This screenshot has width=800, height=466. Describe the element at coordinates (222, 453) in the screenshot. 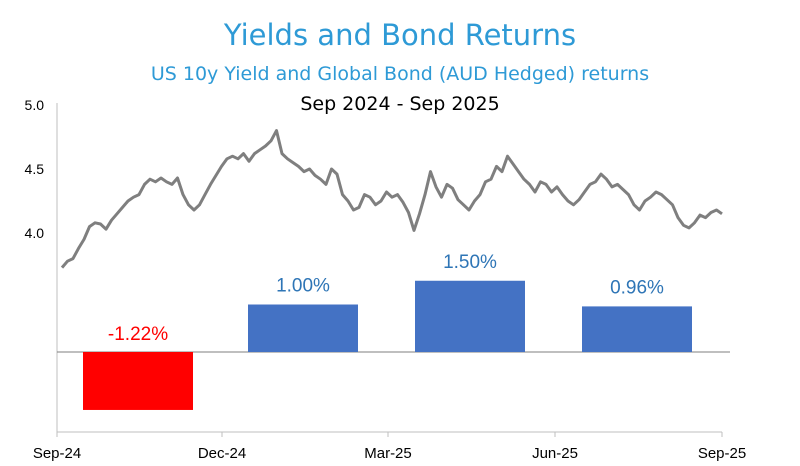

I see `x-tick-label: Dec-24` at that location.